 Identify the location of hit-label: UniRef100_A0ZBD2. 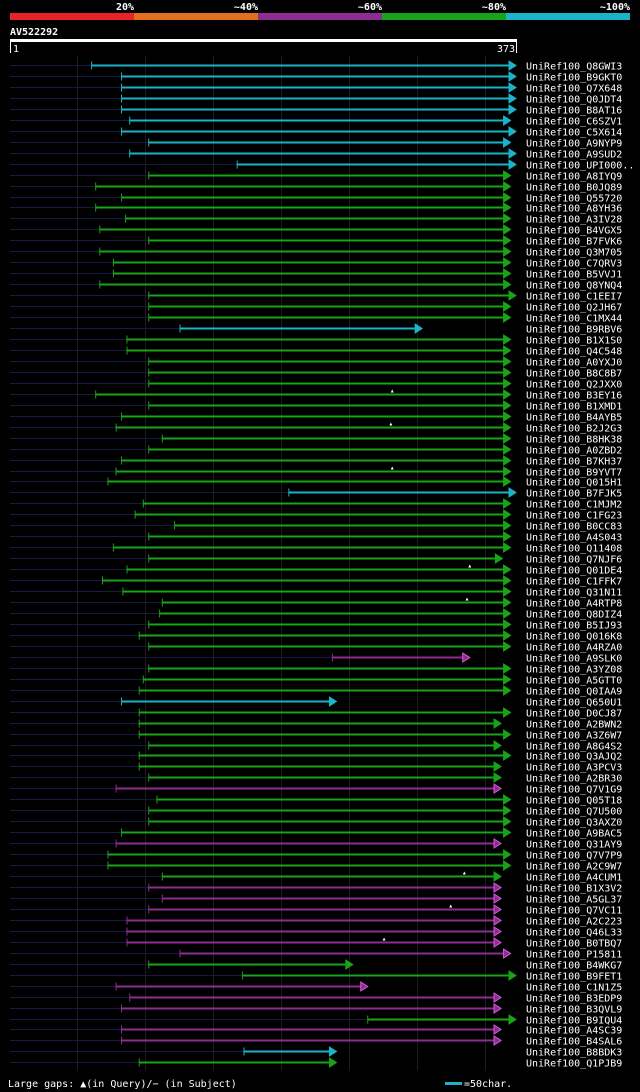
(574, 451).